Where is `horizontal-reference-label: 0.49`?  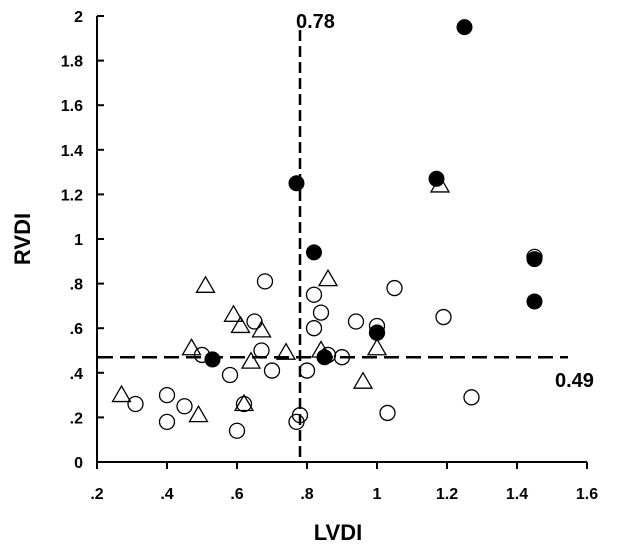
horizontal-reference-label: 0.49 is located at coordinates (574, 381).